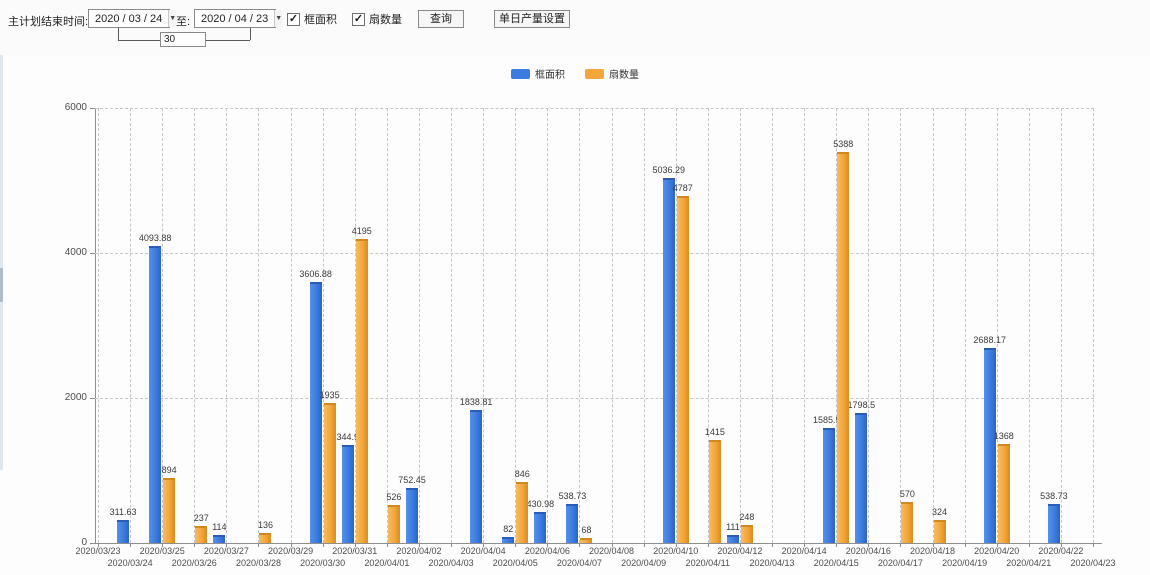  I want to click on bar-框面积-2020/03/25, so click(155, 394).